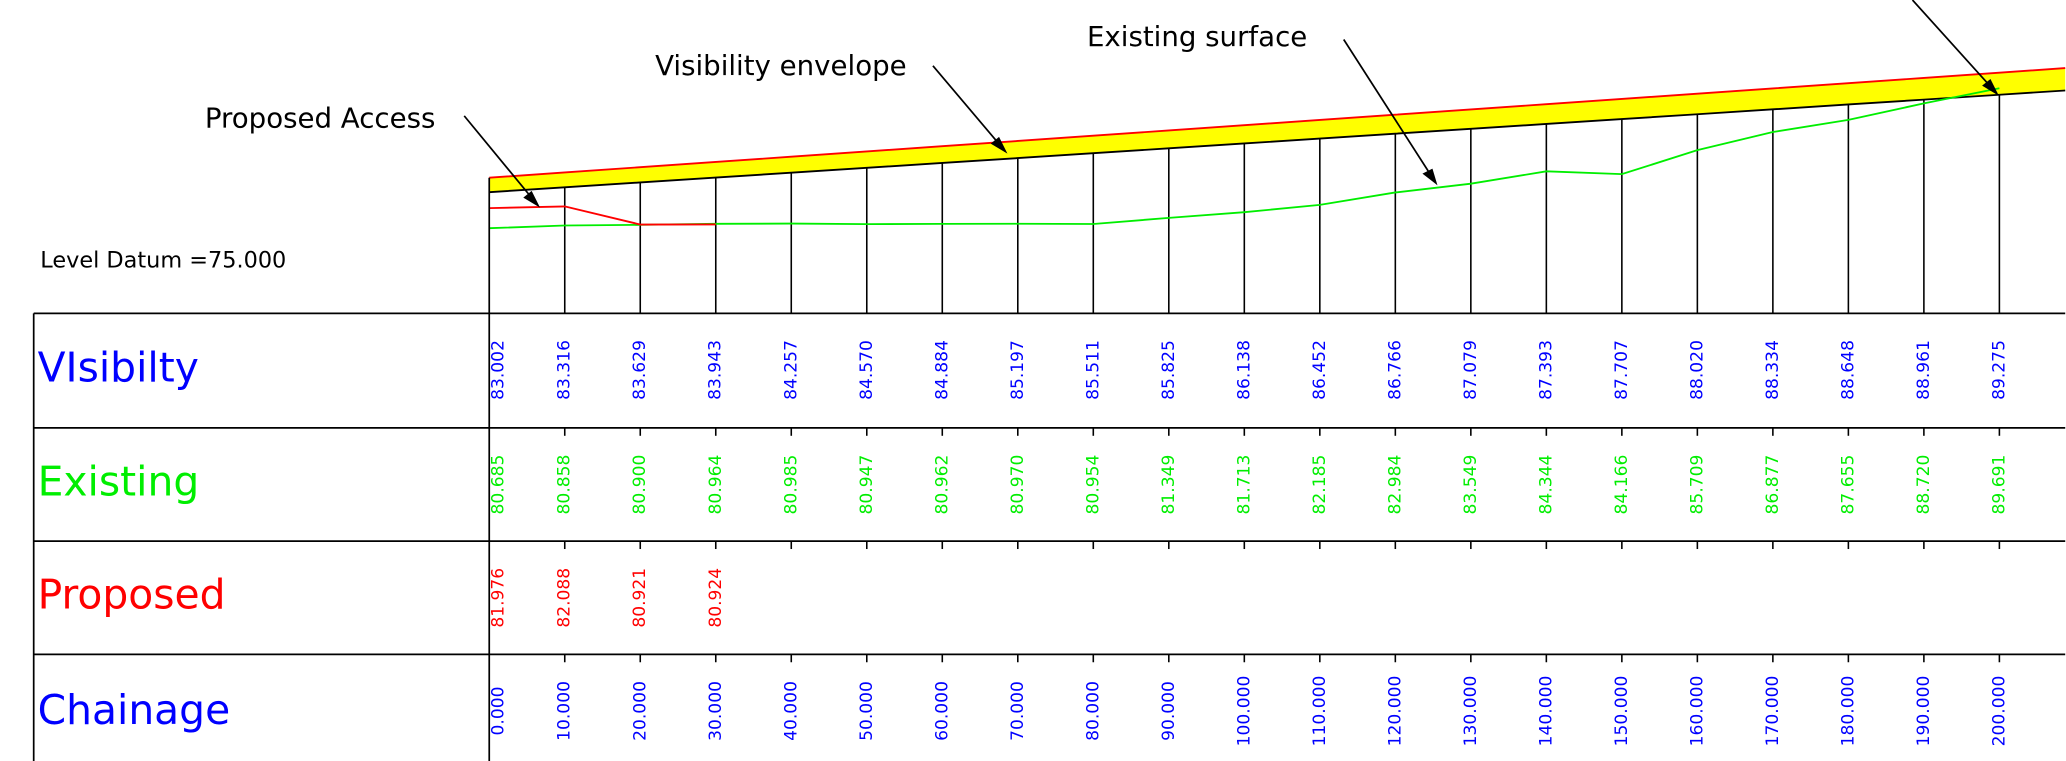  What do you see at coordinates (1697, 711) in the screenshot?
I see `cell-value: 160.000` at bounding box center [1697, 711].